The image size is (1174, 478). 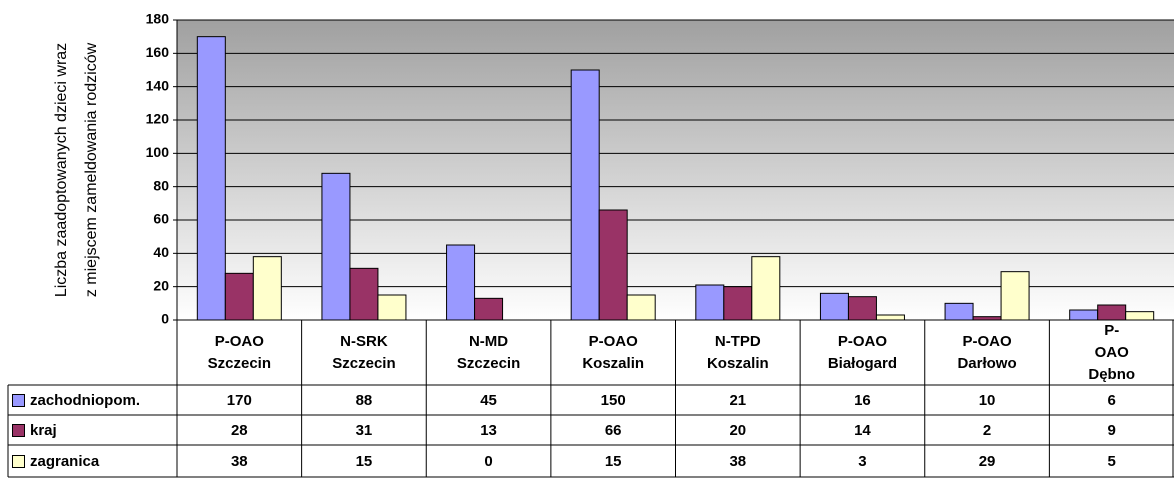 I want to click on y-tick-label: 120, so click(x=158, y=119).